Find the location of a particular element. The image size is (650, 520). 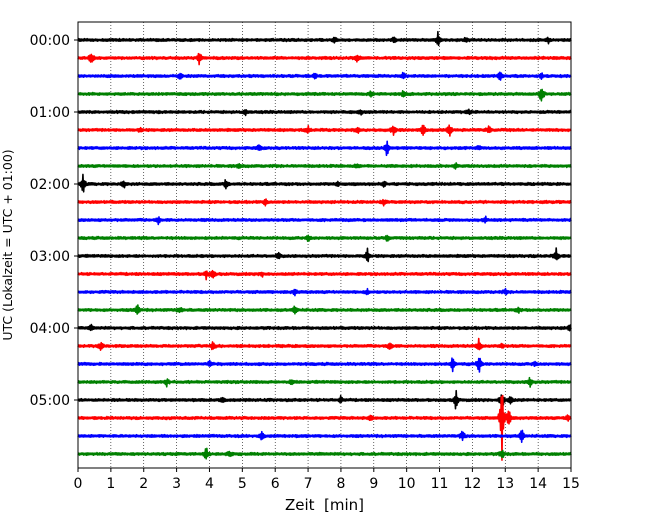

x-tick-label: 15 is located at coordinates (571, 484).